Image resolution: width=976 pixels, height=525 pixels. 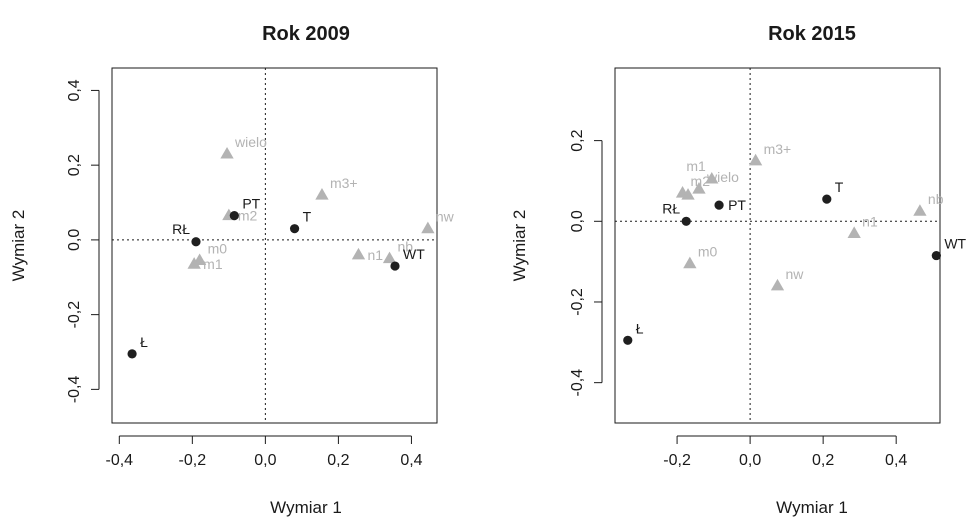 What do you see at coordinates (812, 34) in the screenshot?
I see `chart-title: Rok 2015` at bounding box center [812, 34].